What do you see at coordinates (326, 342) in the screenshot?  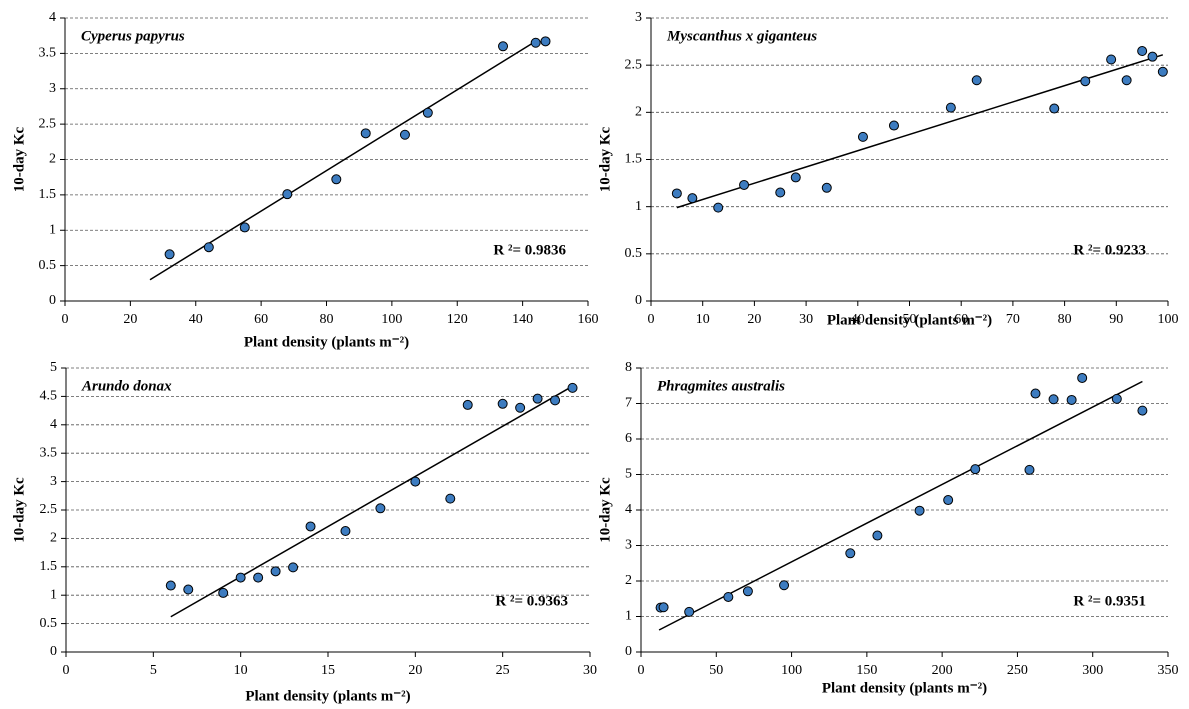 I see `x-axis-label: Plant density (plants m⁻²)` at bounding box center [326, 342].